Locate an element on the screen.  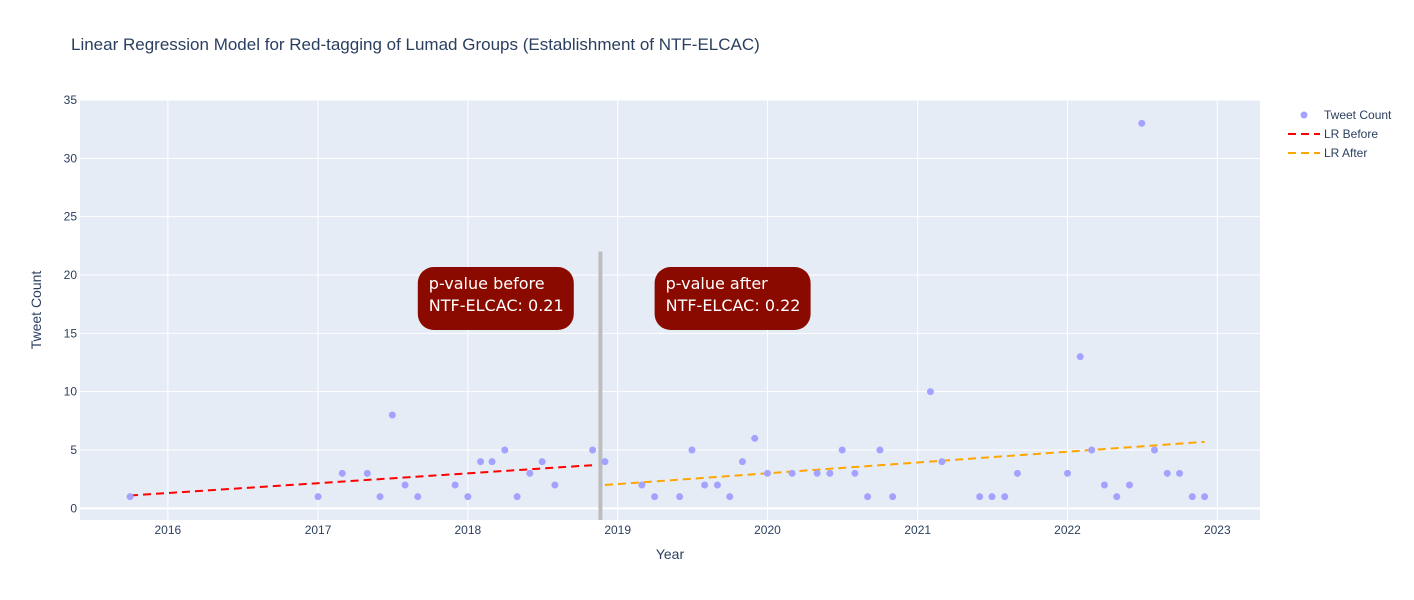
x-tick-label: 2016 is located at coordinates (167, 530).